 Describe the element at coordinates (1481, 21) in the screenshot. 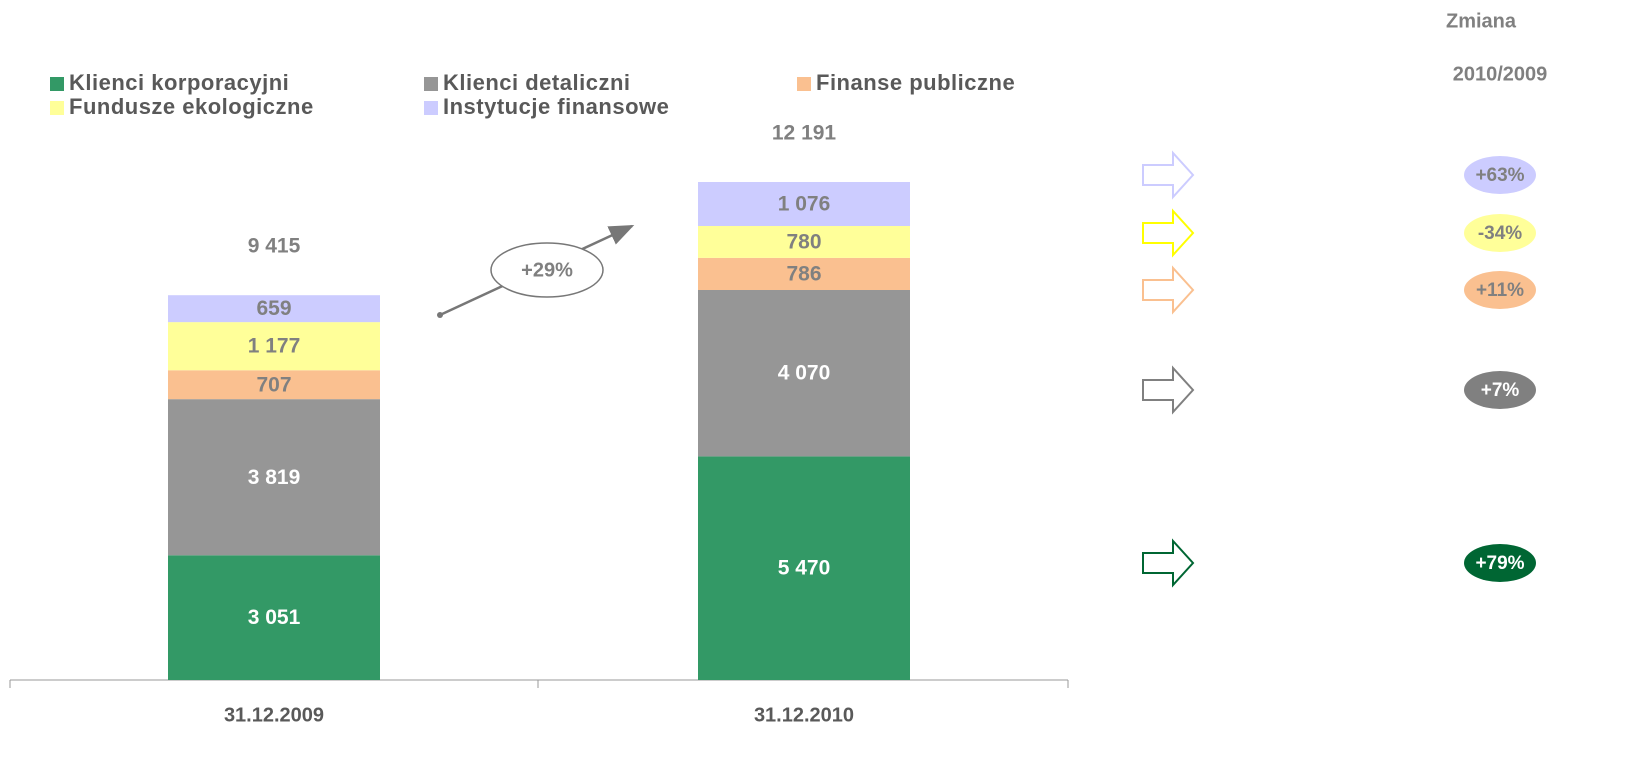

I see `change-title: Zmiana` at that location.